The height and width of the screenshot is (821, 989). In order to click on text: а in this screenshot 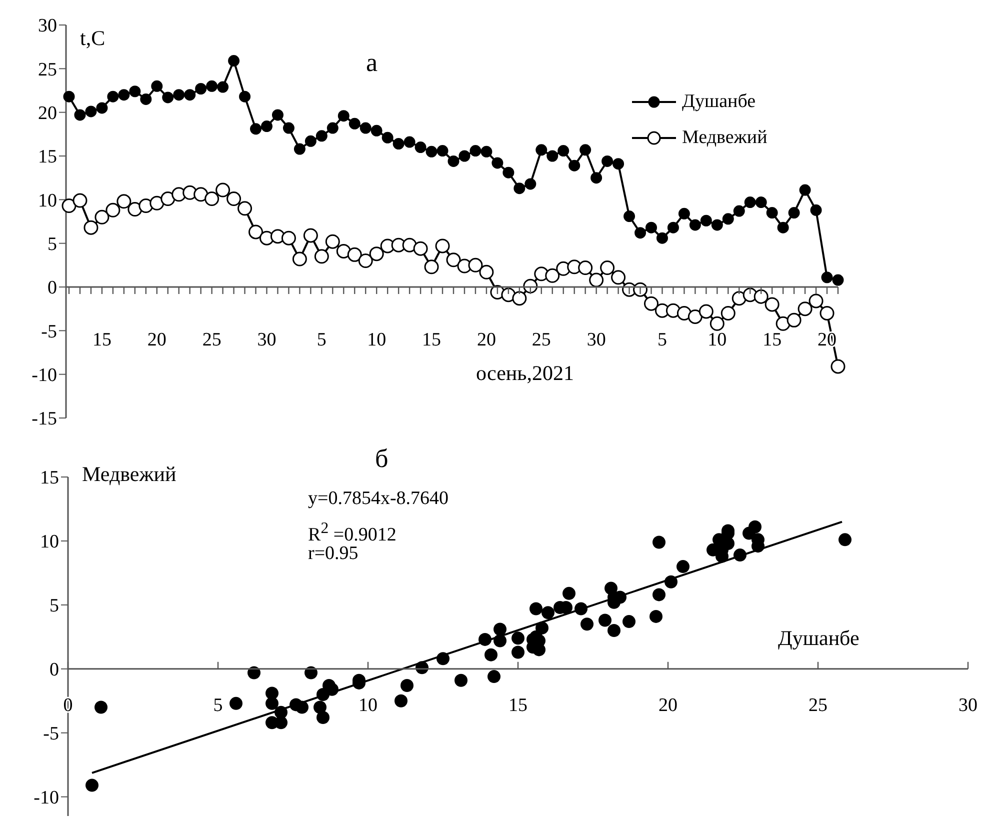, I will do `click(372, 63)`.